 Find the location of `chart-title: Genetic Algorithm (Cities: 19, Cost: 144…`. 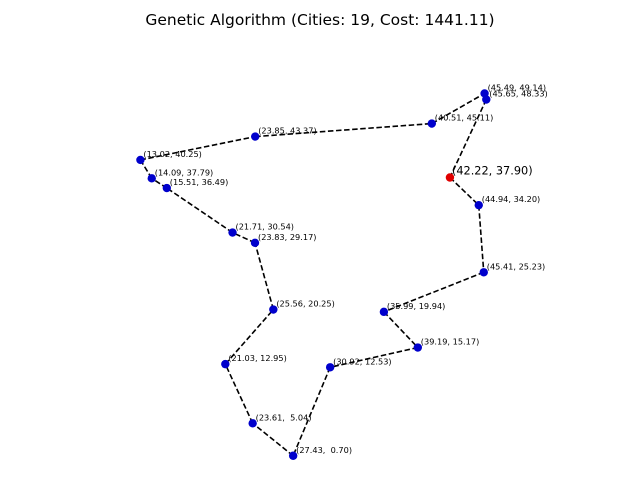

chart-title: Genetic Algorithm (Cities: 19, Cost: 144… is located at coordinates (320, 20).